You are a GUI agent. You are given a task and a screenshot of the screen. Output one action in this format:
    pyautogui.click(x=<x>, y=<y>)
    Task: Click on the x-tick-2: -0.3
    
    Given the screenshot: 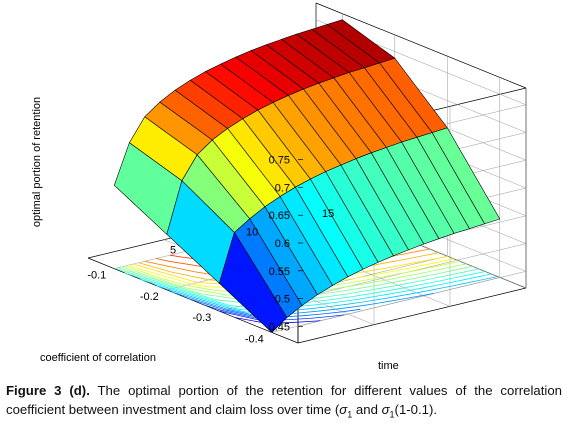 What is the action you would take?
    pyautogui.click(x=201, y=318)
    